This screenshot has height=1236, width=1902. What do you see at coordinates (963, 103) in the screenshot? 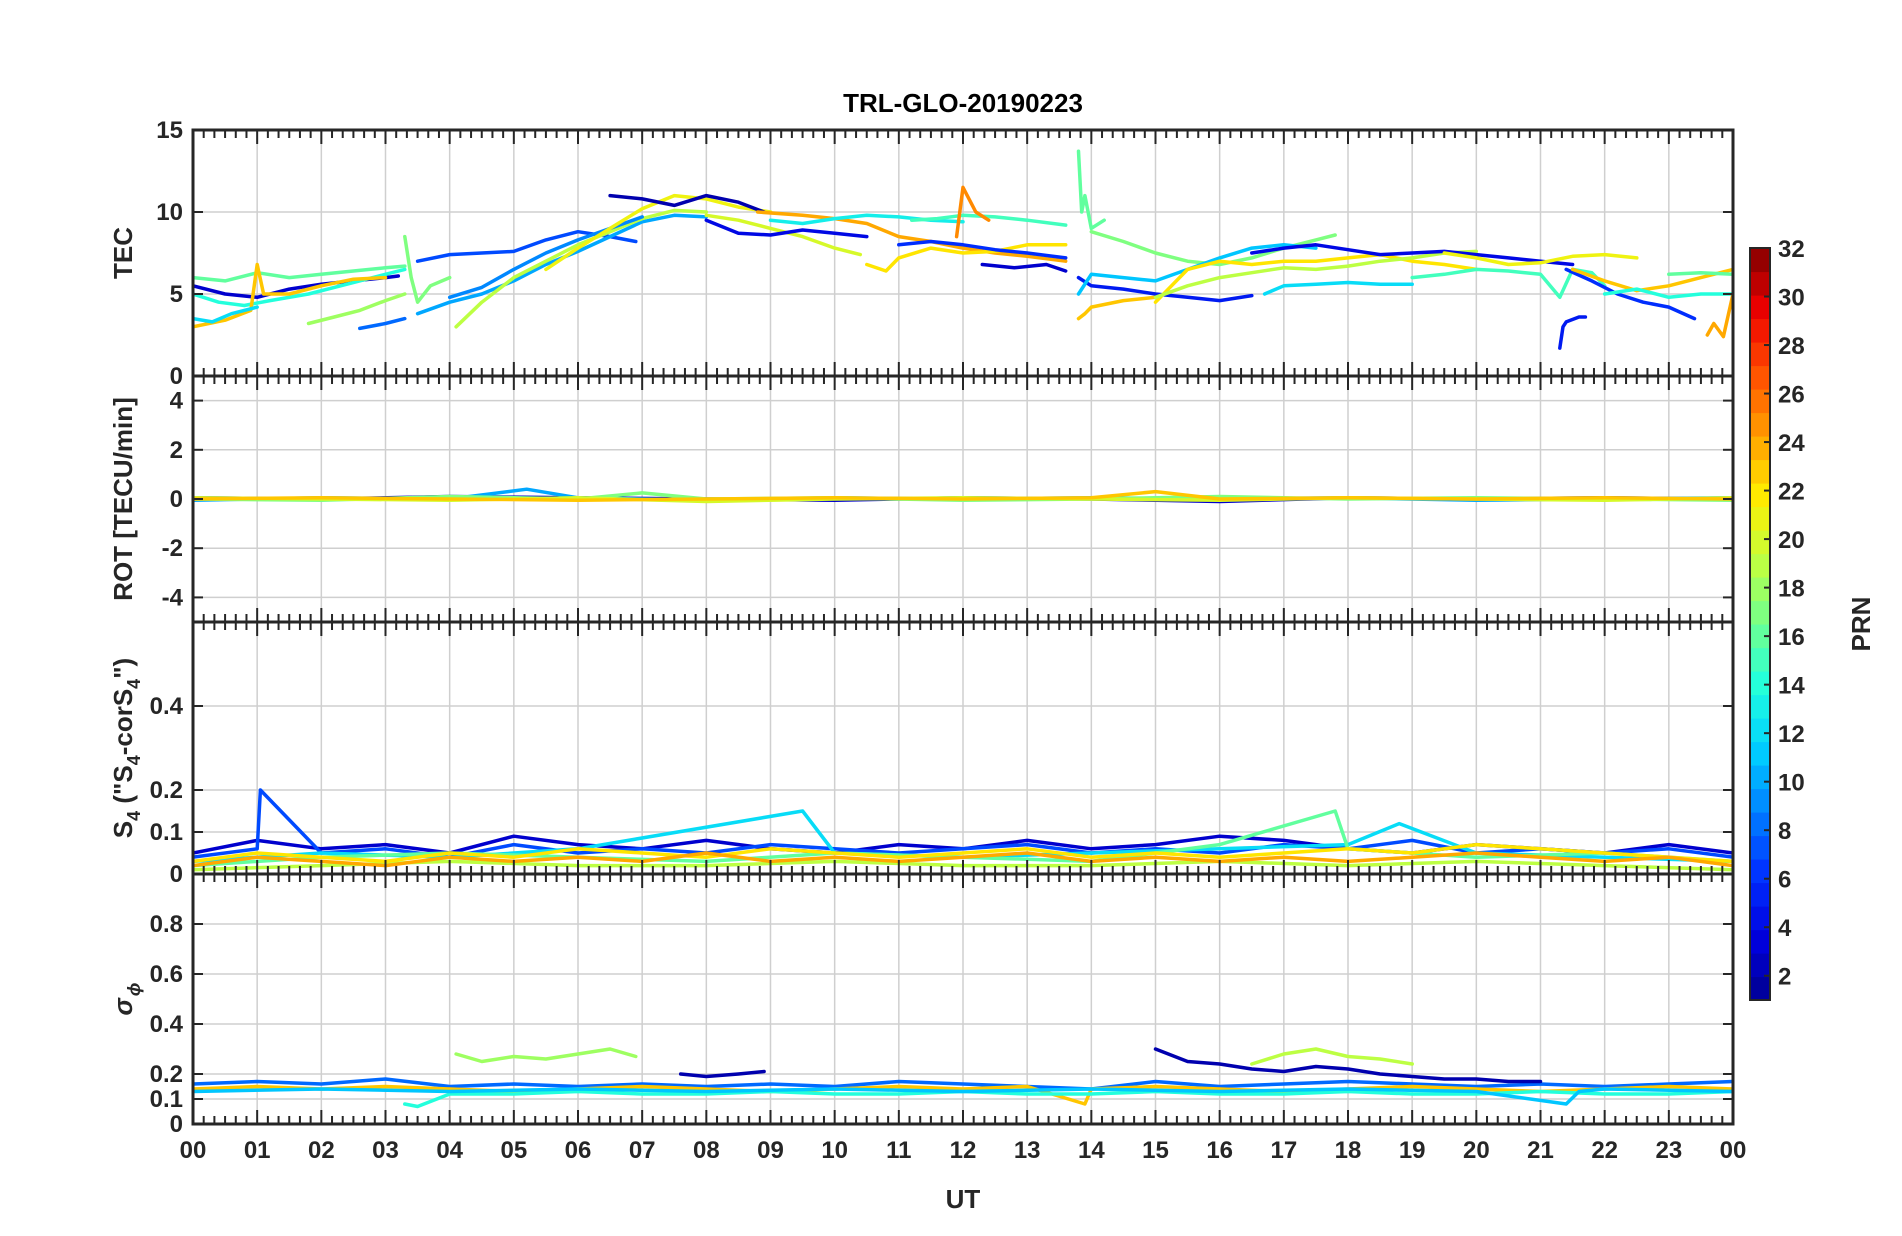
I see `chart-title: TRL-GLO-20190223` at bounding box center [963, 103].